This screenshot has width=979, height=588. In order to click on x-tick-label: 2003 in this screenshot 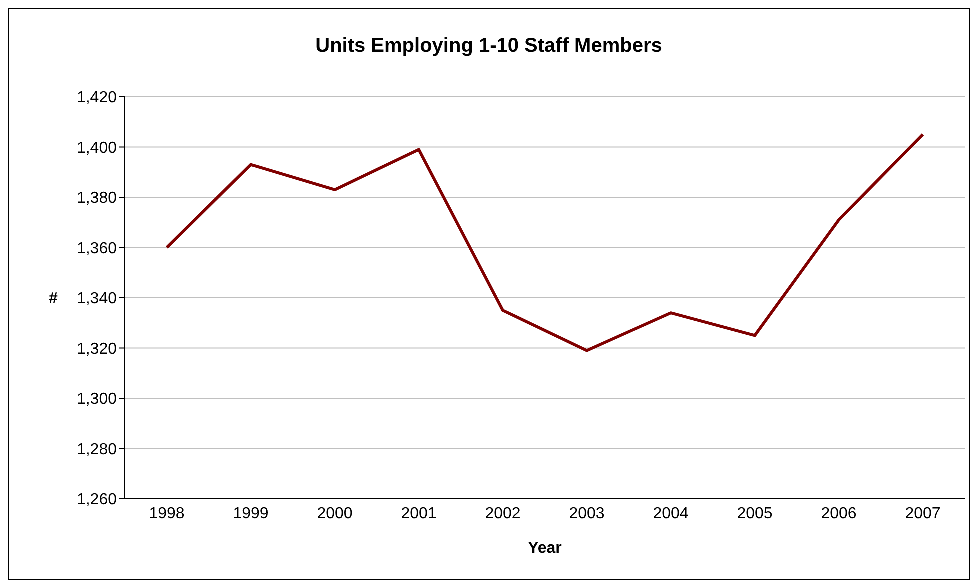, I will do `click(587, 513)`.